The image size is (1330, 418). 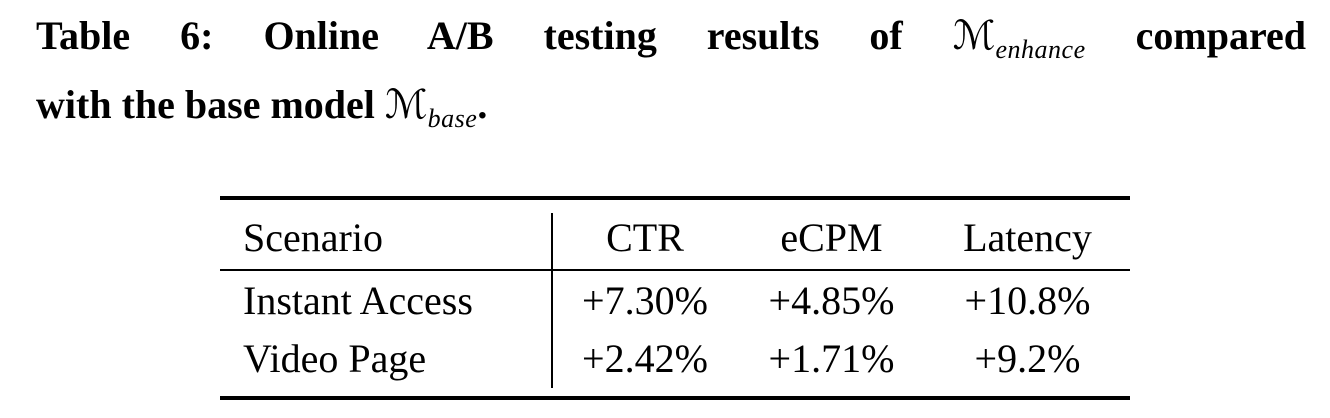 What do you see at coordinates (205, 104) in the screenshot?
I see `caption-text-line2: with the base model` at bounding box center [205, 104].